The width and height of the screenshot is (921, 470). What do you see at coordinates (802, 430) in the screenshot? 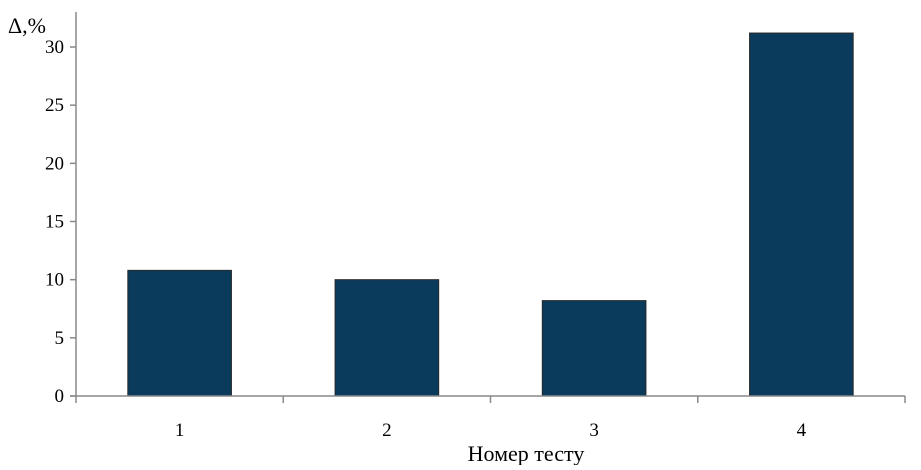
I see `x-tick-label: 4` at bounding box center [802, 430].